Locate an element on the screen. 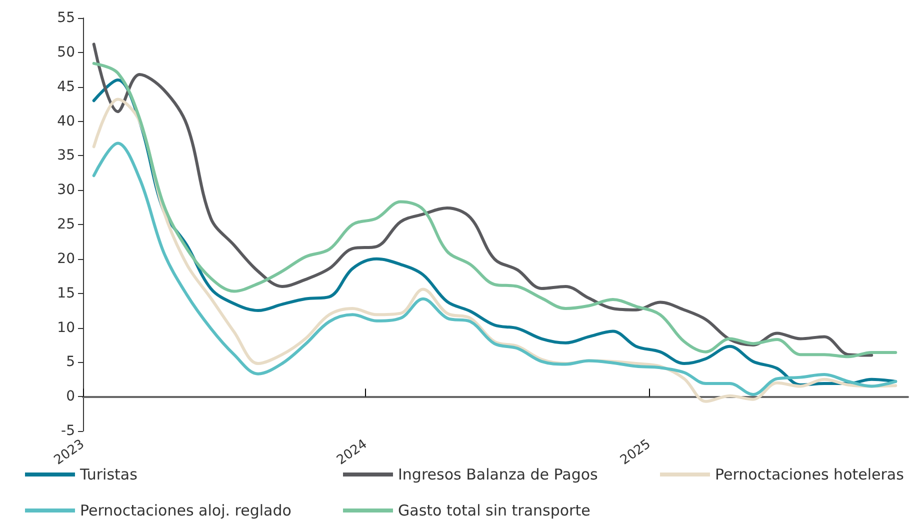 The image size is (910, 520). y-tick-label: 15 is located at coordinates (66, 293).